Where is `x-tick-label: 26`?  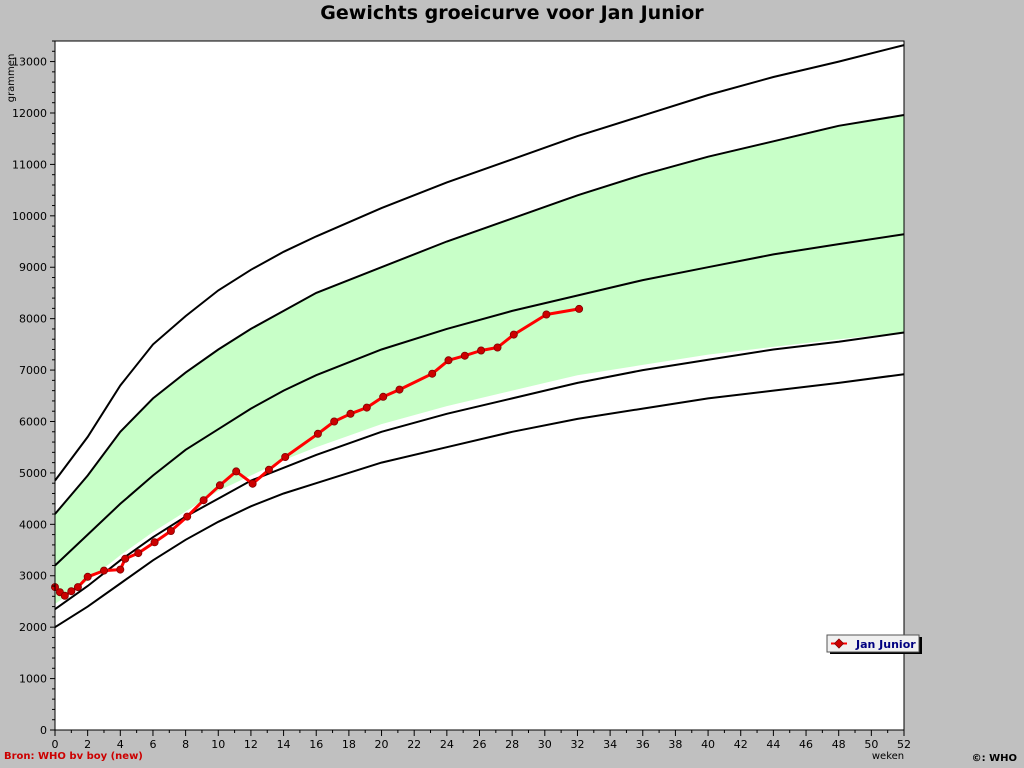 x-tick-label: 26 is located at coordinates (480, 744).